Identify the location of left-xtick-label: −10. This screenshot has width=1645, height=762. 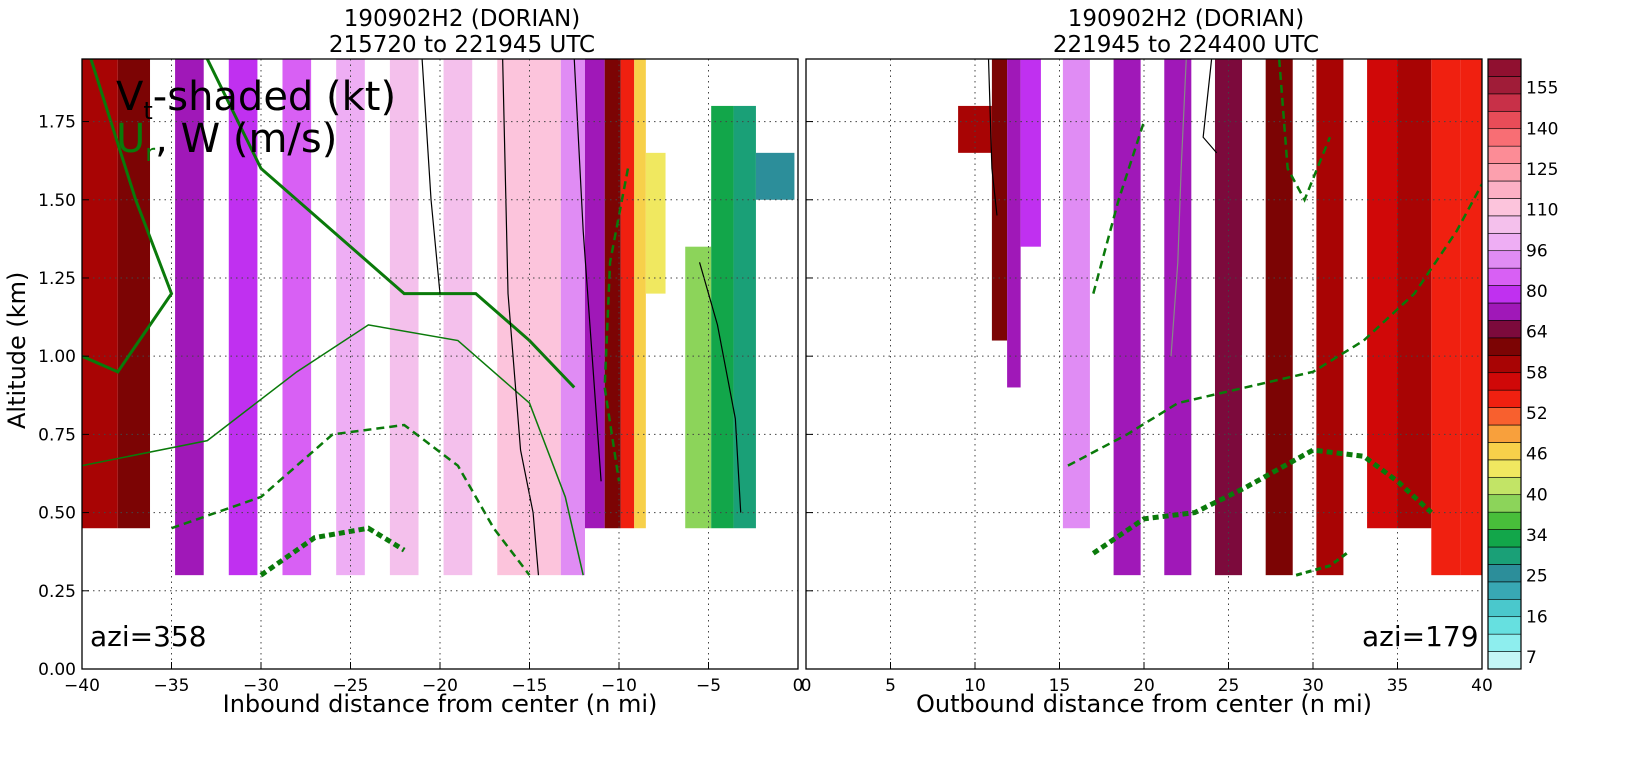
(619, 686).